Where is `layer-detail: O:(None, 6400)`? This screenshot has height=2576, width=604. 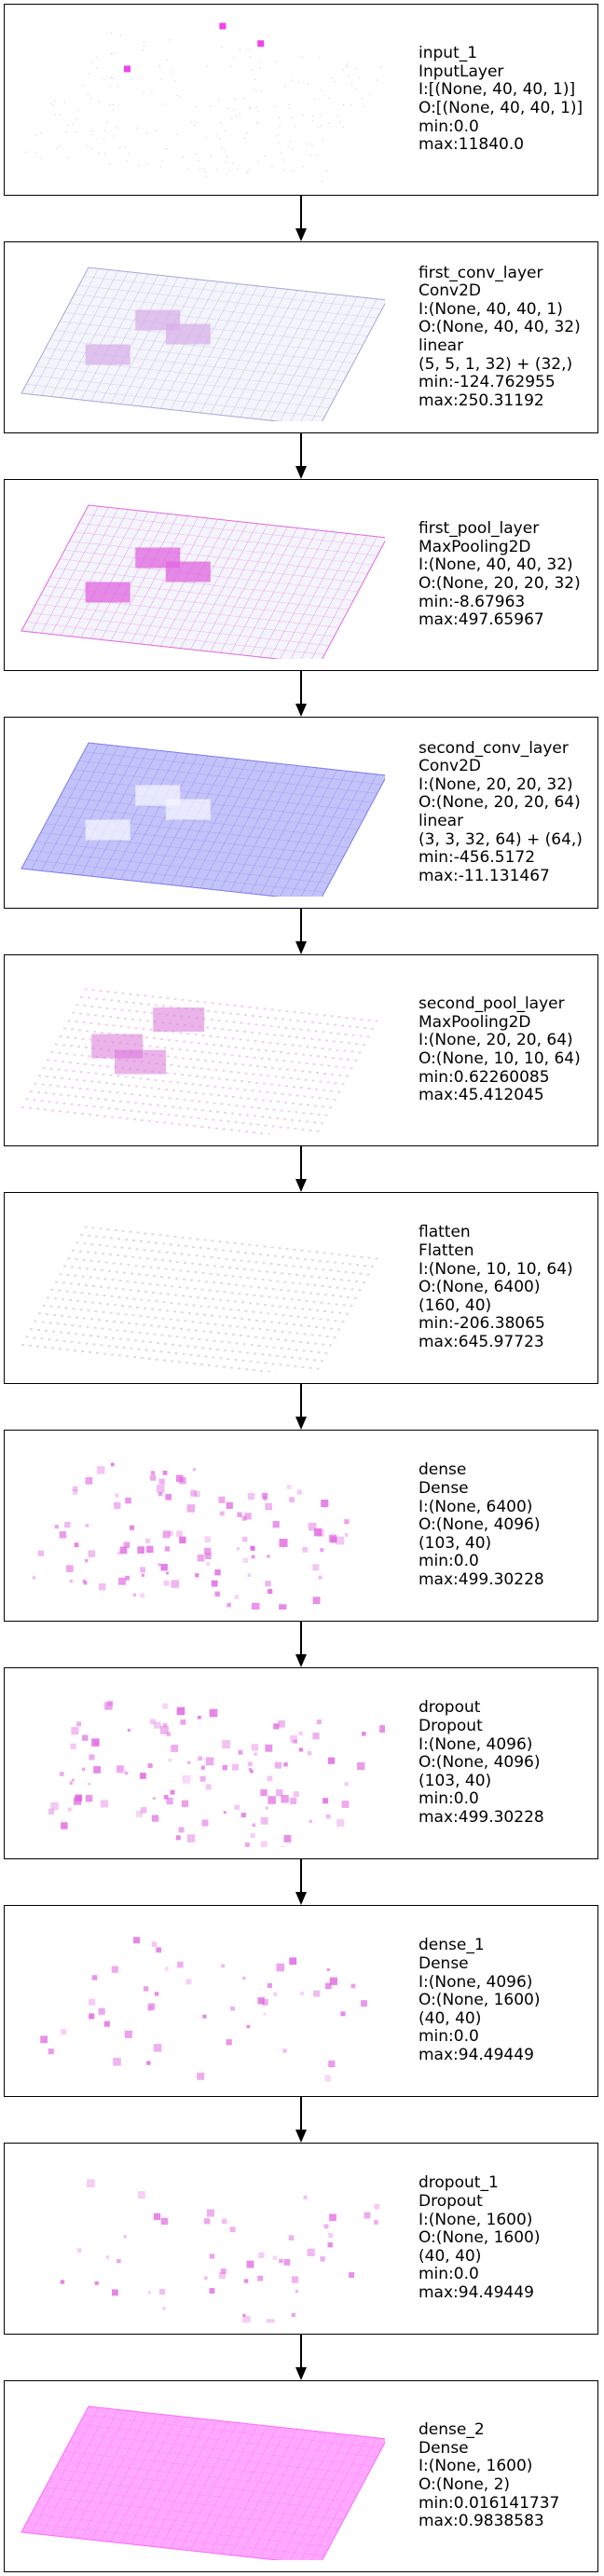 layer-detail: O:(None, 6400) is located at coordinates (480, 1287).